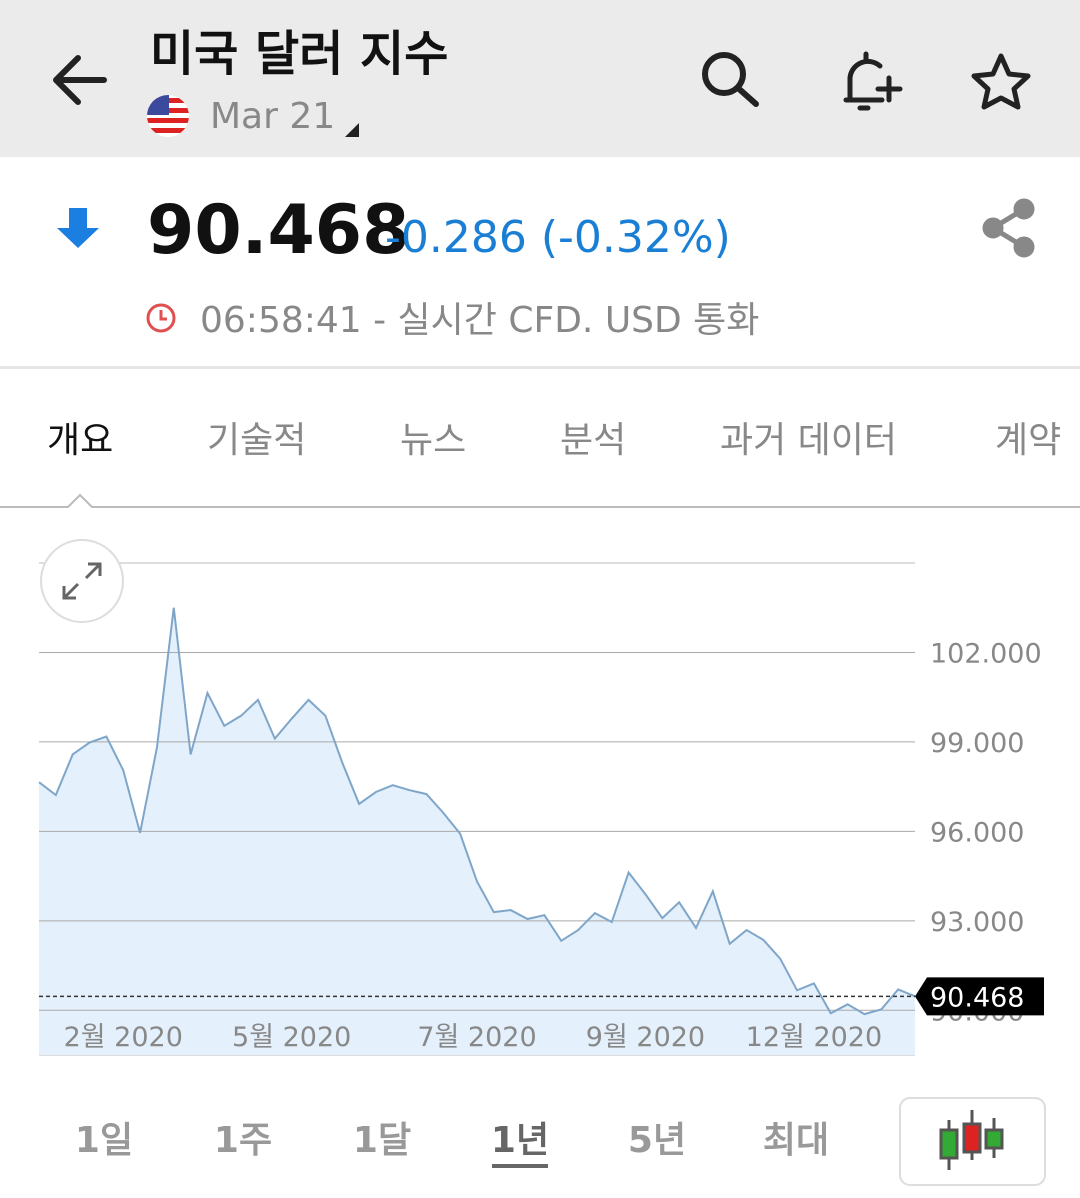  I want to click on expand-button, so click(82, 581).